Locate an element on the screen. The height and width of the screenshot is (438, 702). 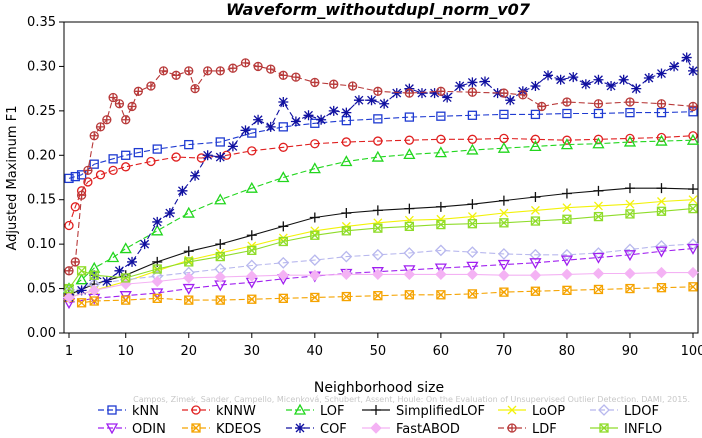
legend-label: ODIN is located at coordinates (149, 428).